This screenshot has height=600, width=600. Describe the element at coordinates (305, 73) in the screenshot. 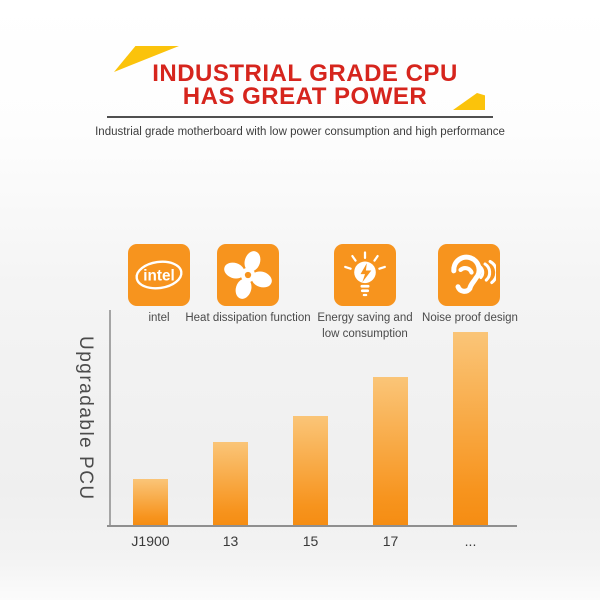

I see `page-title-line1: INDUSTRIAL GRADE CPU` at that location.